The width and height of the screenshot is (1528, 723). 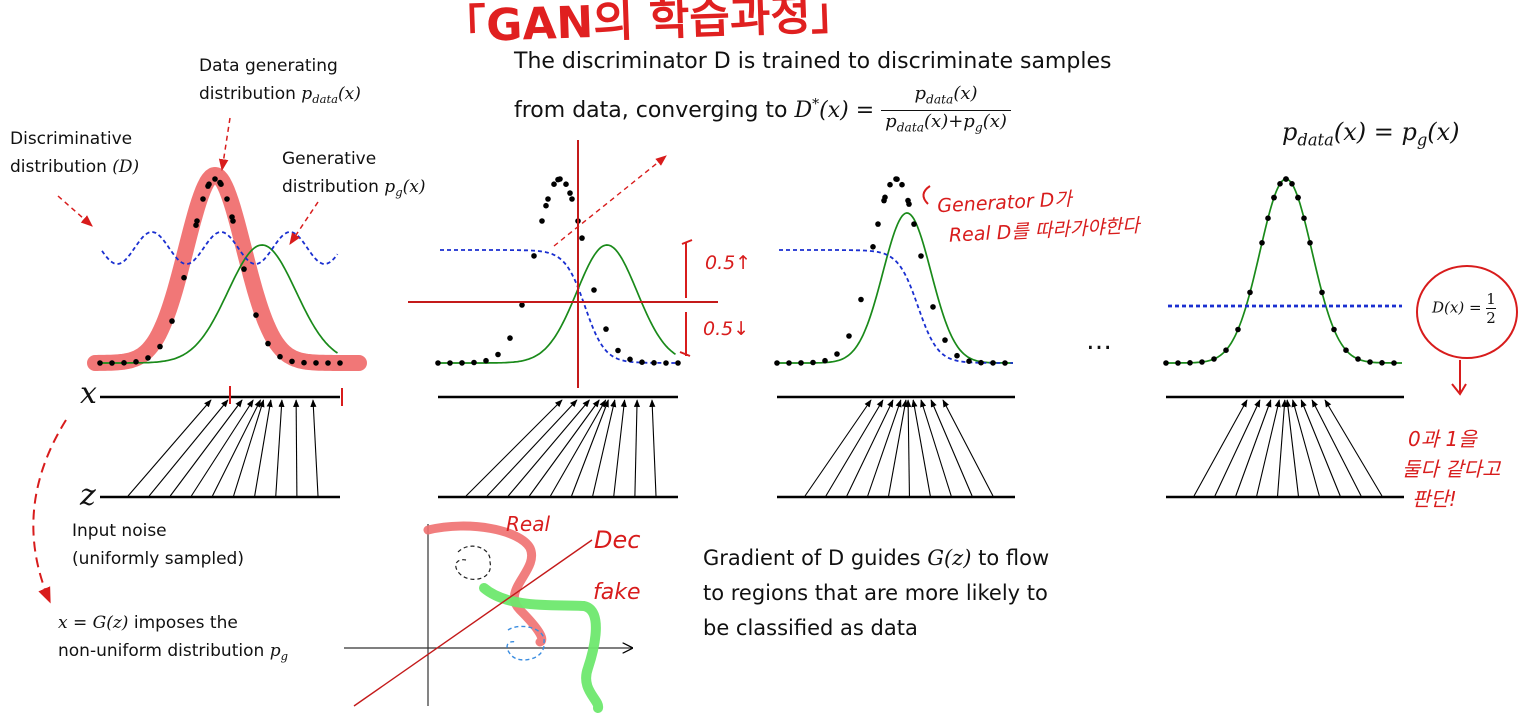 What do you see at coordinates (876, 558) in the screenshot?
I see `gradient-line1: Gradient of D guides G(z) to flow` at bounding box center [876, 558].